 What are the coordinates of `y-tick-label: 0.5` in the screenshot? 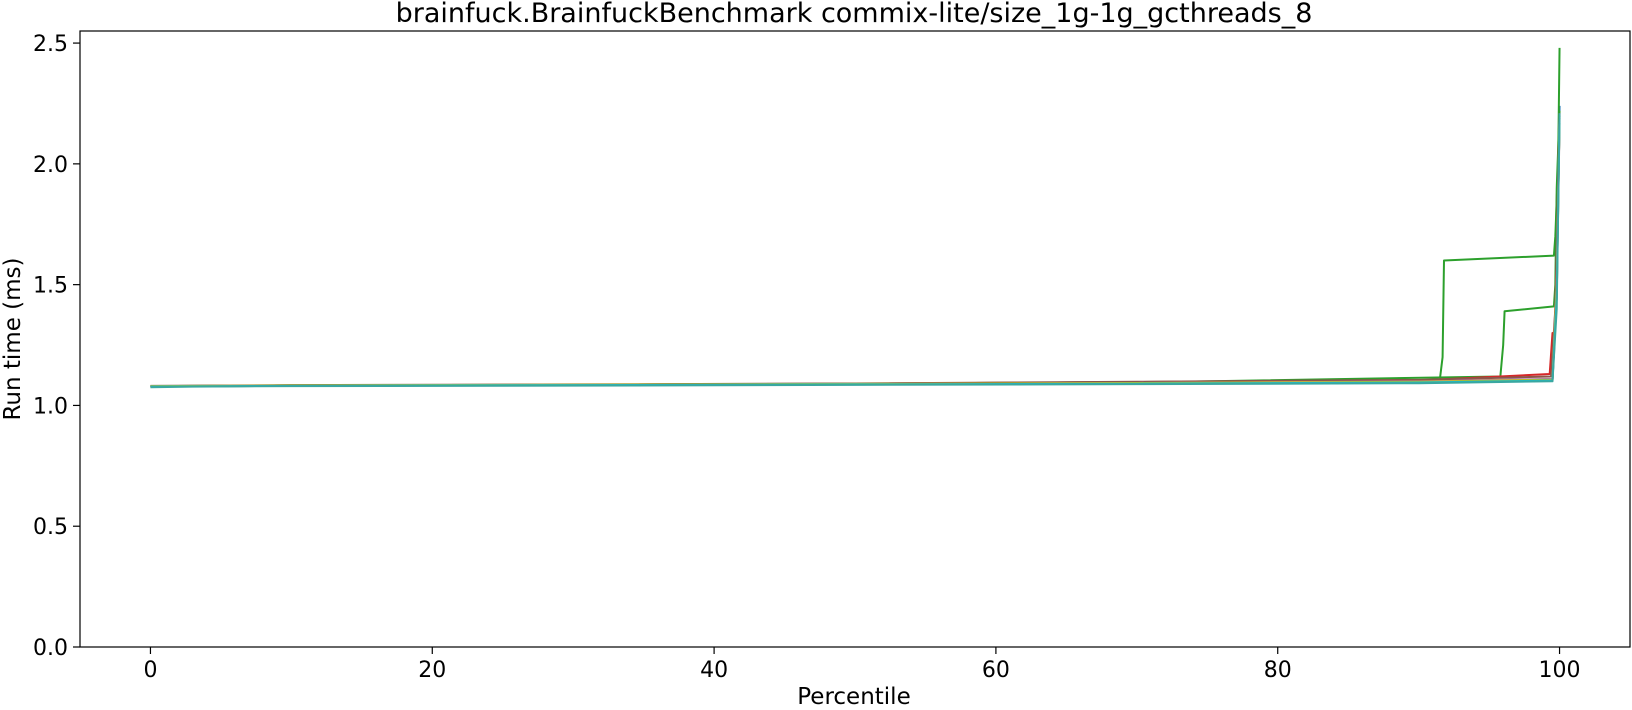 It's located at (50, 527).